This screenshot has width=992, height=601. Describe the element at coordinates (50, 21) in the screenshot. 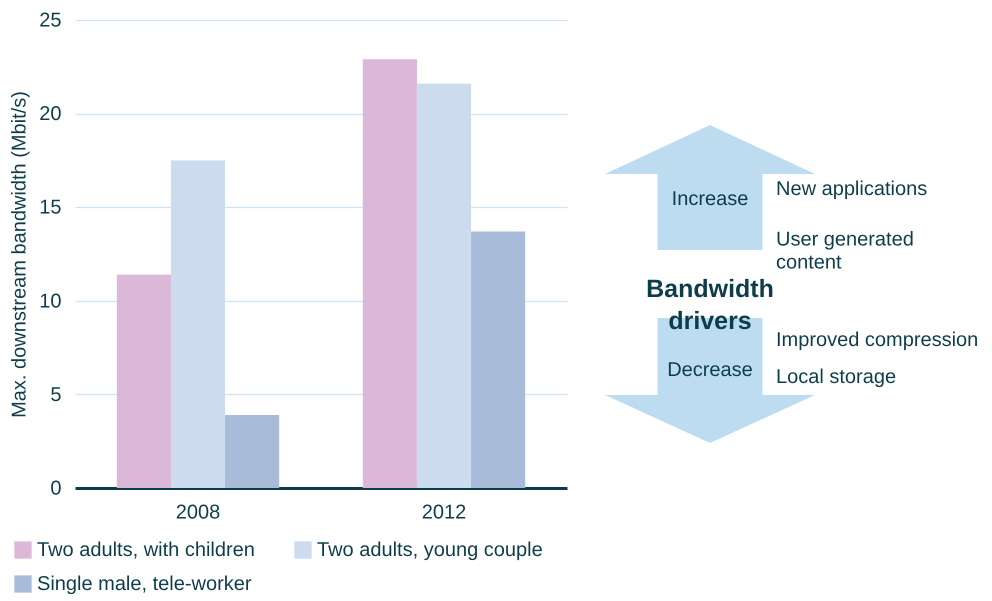

I see `y-tick-label: 25` at that location.